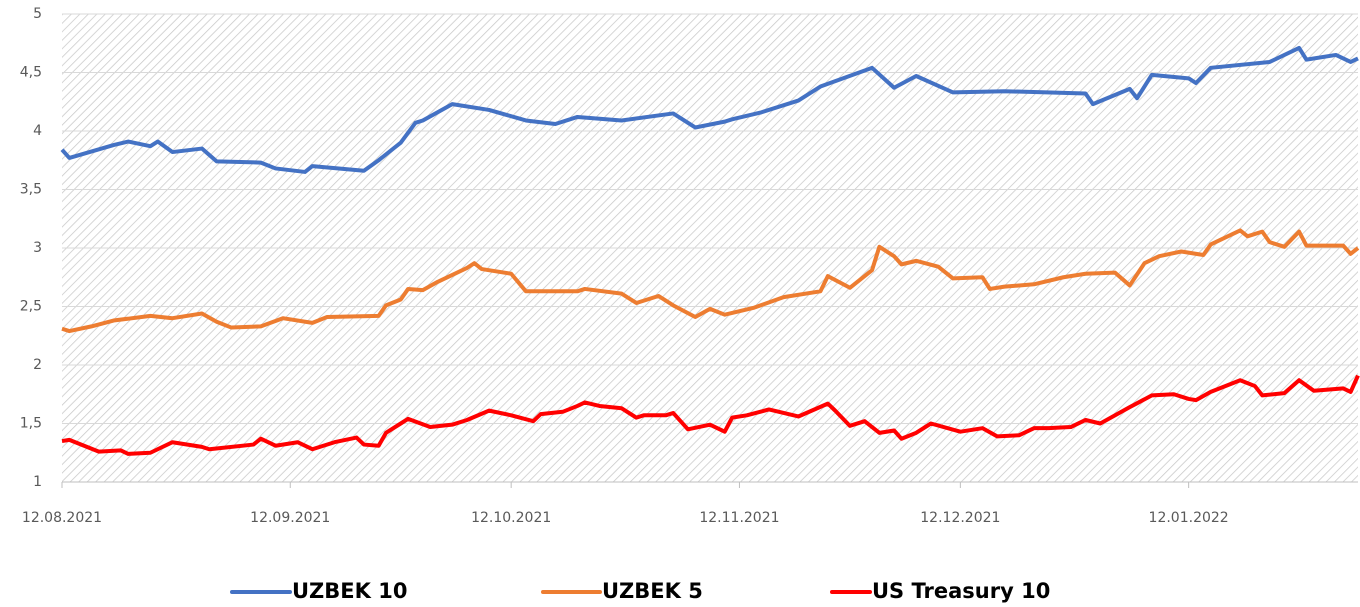  Describe the element at coordinates (37, 14) in the screenshot. I see `y-tick-label: 5` at that location.